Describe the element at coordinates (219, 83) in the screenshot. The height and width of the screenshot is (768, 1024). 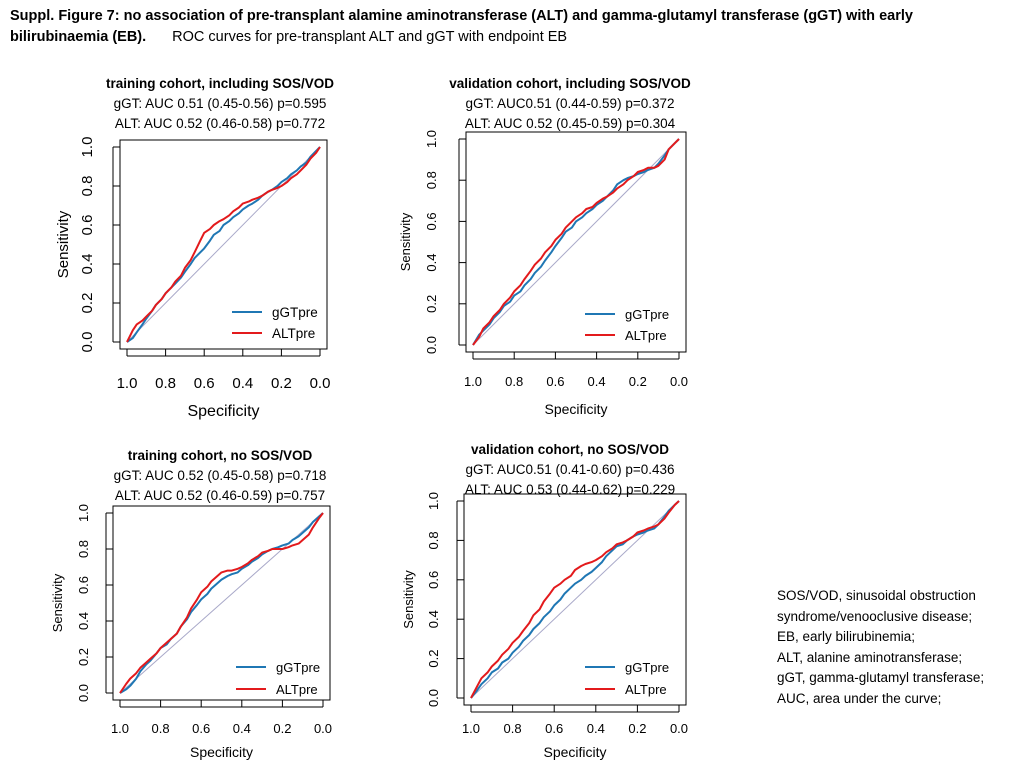
I see `chart-title: training cohort, including SOS/VOD` at that location.